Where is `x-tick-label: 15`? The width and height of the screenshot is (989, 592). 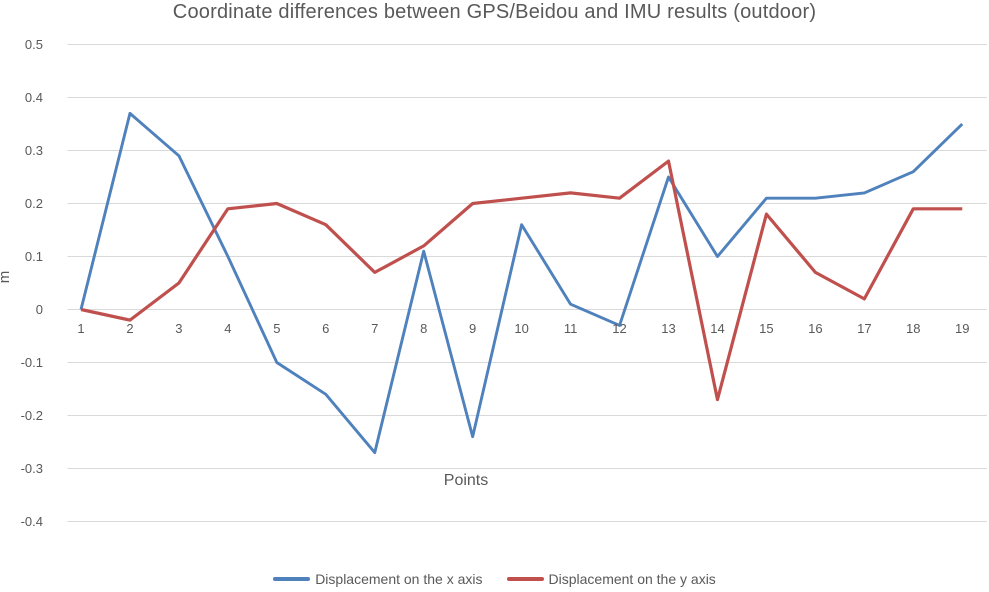 x-tick-label: 15 is located at coordinates (766, 328).